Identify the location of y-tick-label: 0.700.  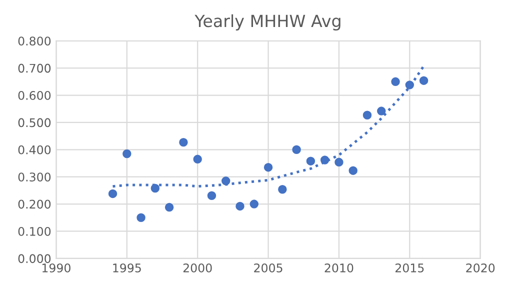
(34, 68).